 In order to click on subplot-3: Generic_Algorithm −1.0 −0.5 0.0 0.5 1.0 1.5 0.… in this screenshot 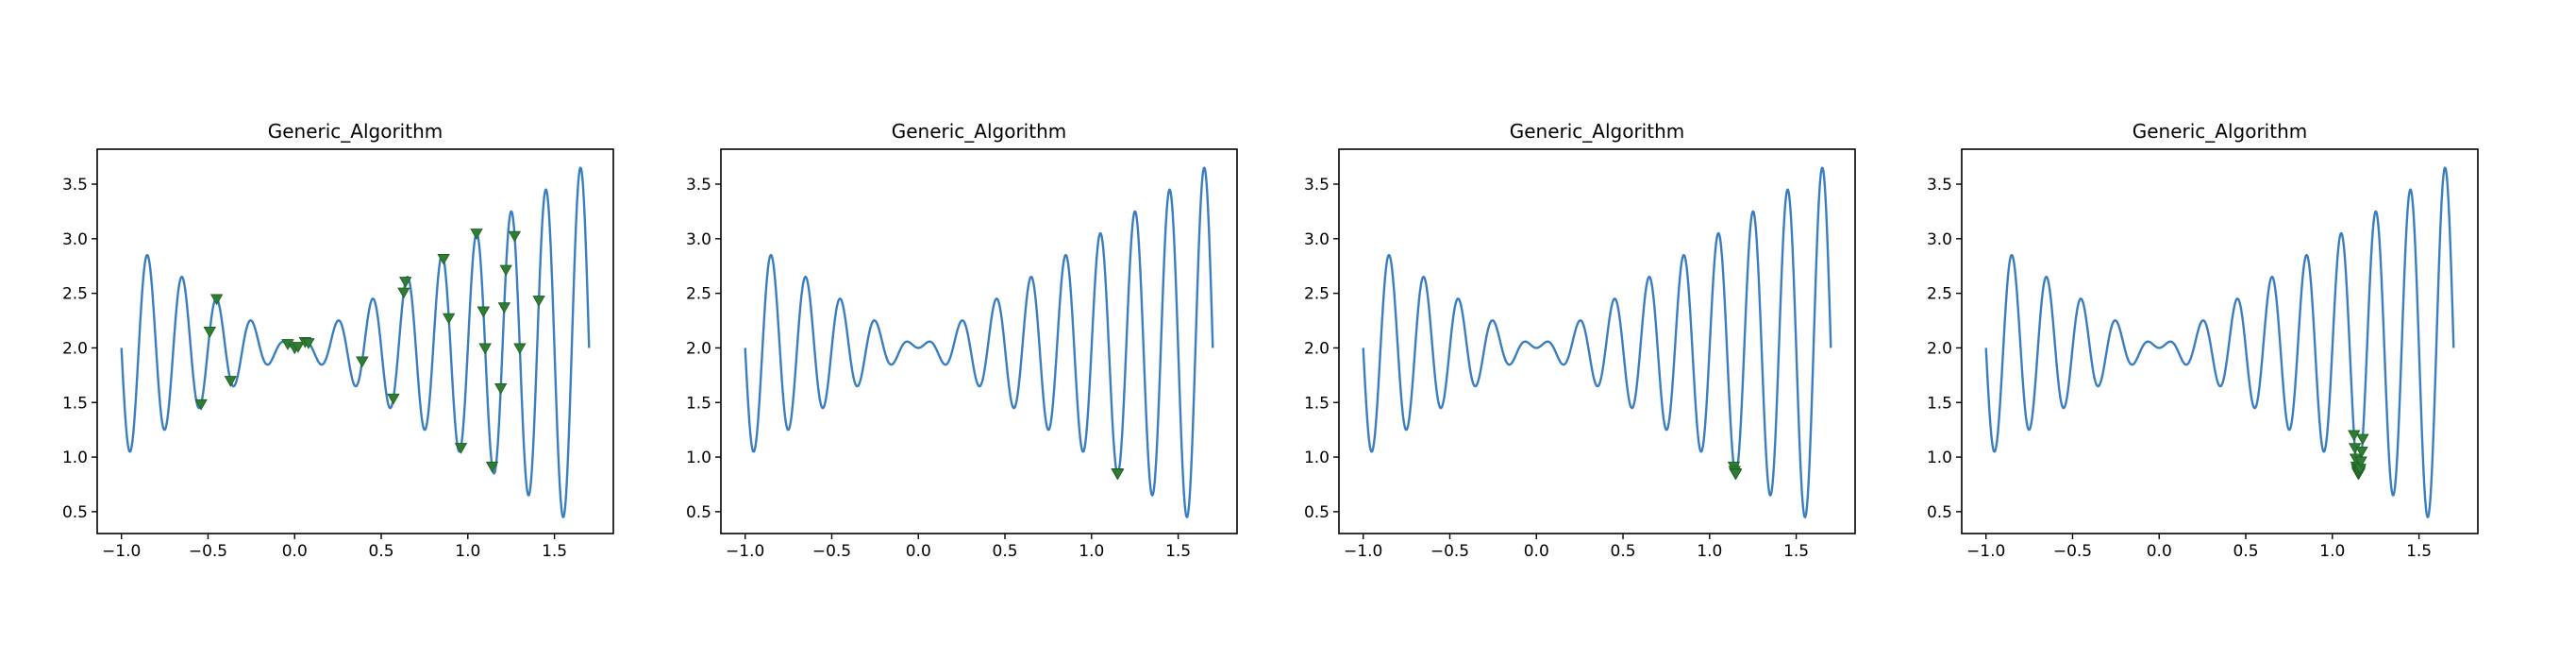, I will do `click(1580, 340)`.